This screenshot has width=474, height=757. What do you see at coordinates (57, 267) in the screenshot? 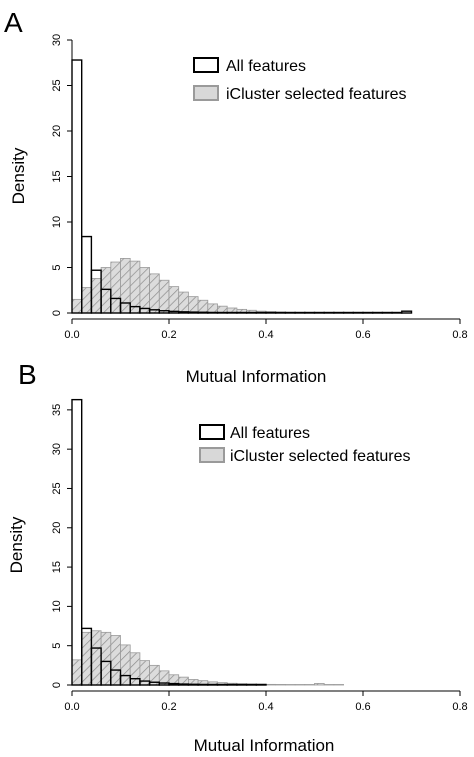
I see `y-tick-label-a-1: 5` at bounding box center [57, 267].